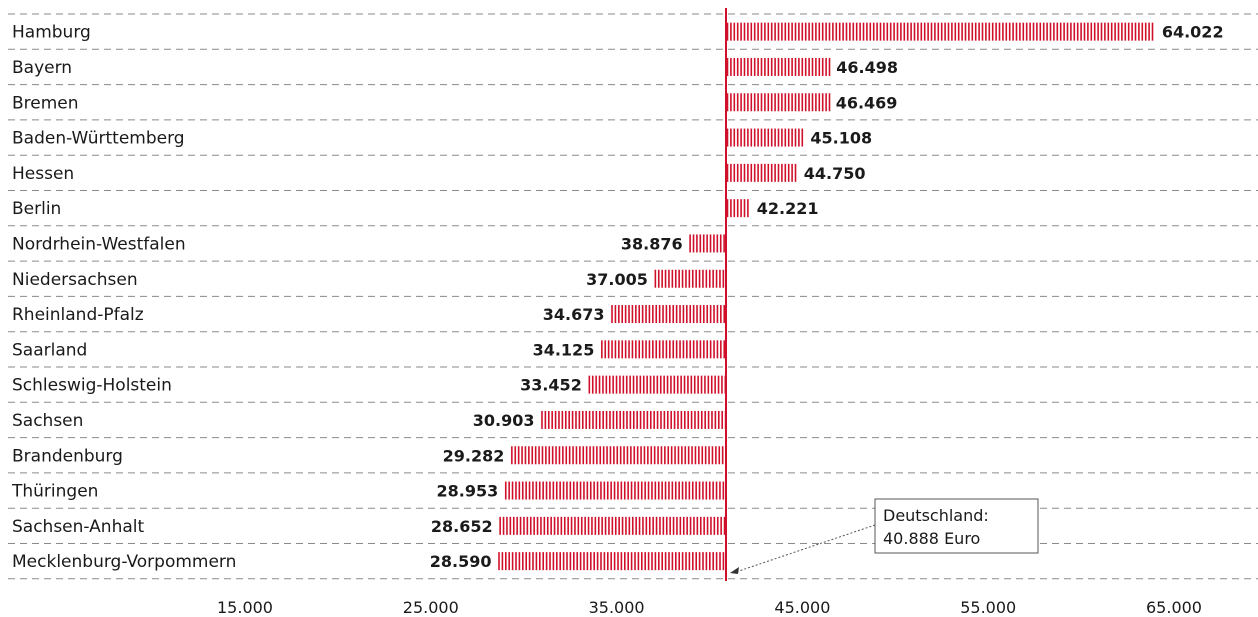  Describe the element at coordinates (461, 561) in the screenshot. I see `value-label: 28.590` at that location.